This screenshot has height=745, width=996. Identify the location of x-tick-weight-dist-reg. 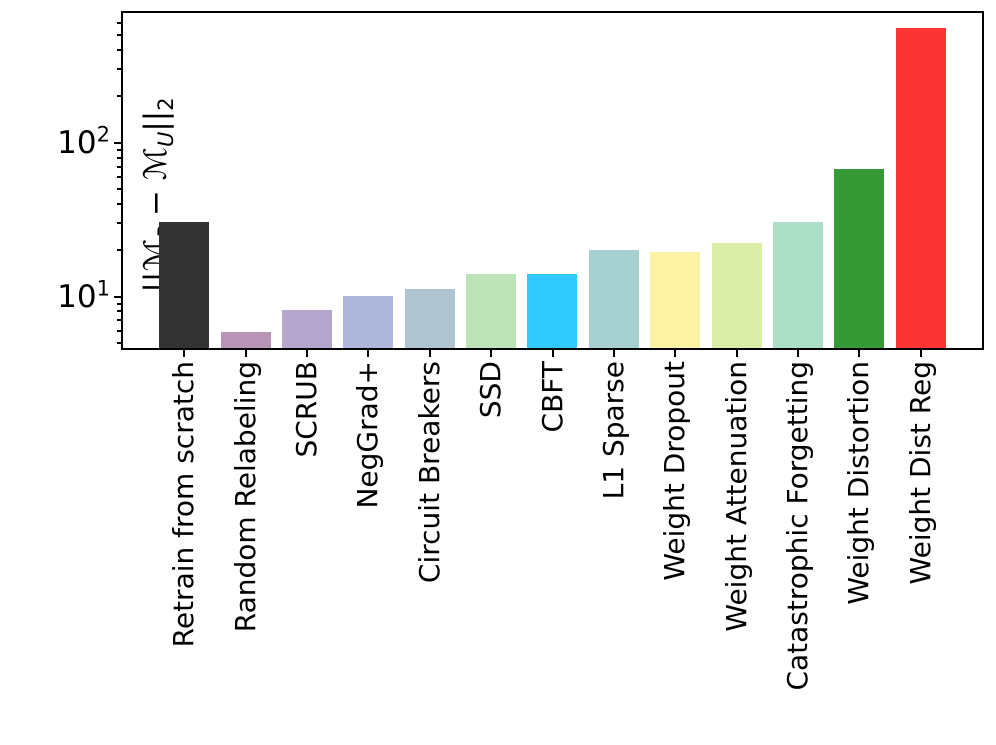
(920, 353).